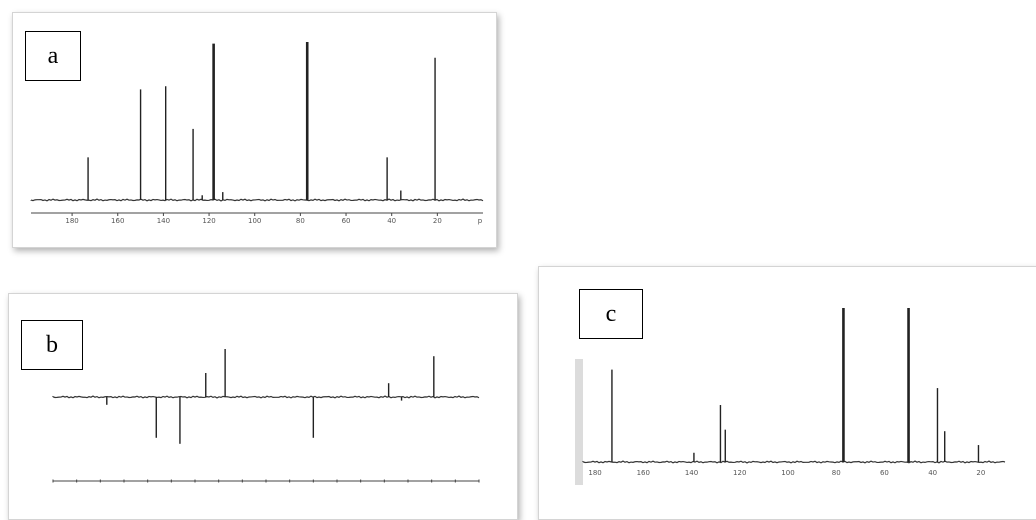  I want to click on panel-label-c: c, so click(611, 314).